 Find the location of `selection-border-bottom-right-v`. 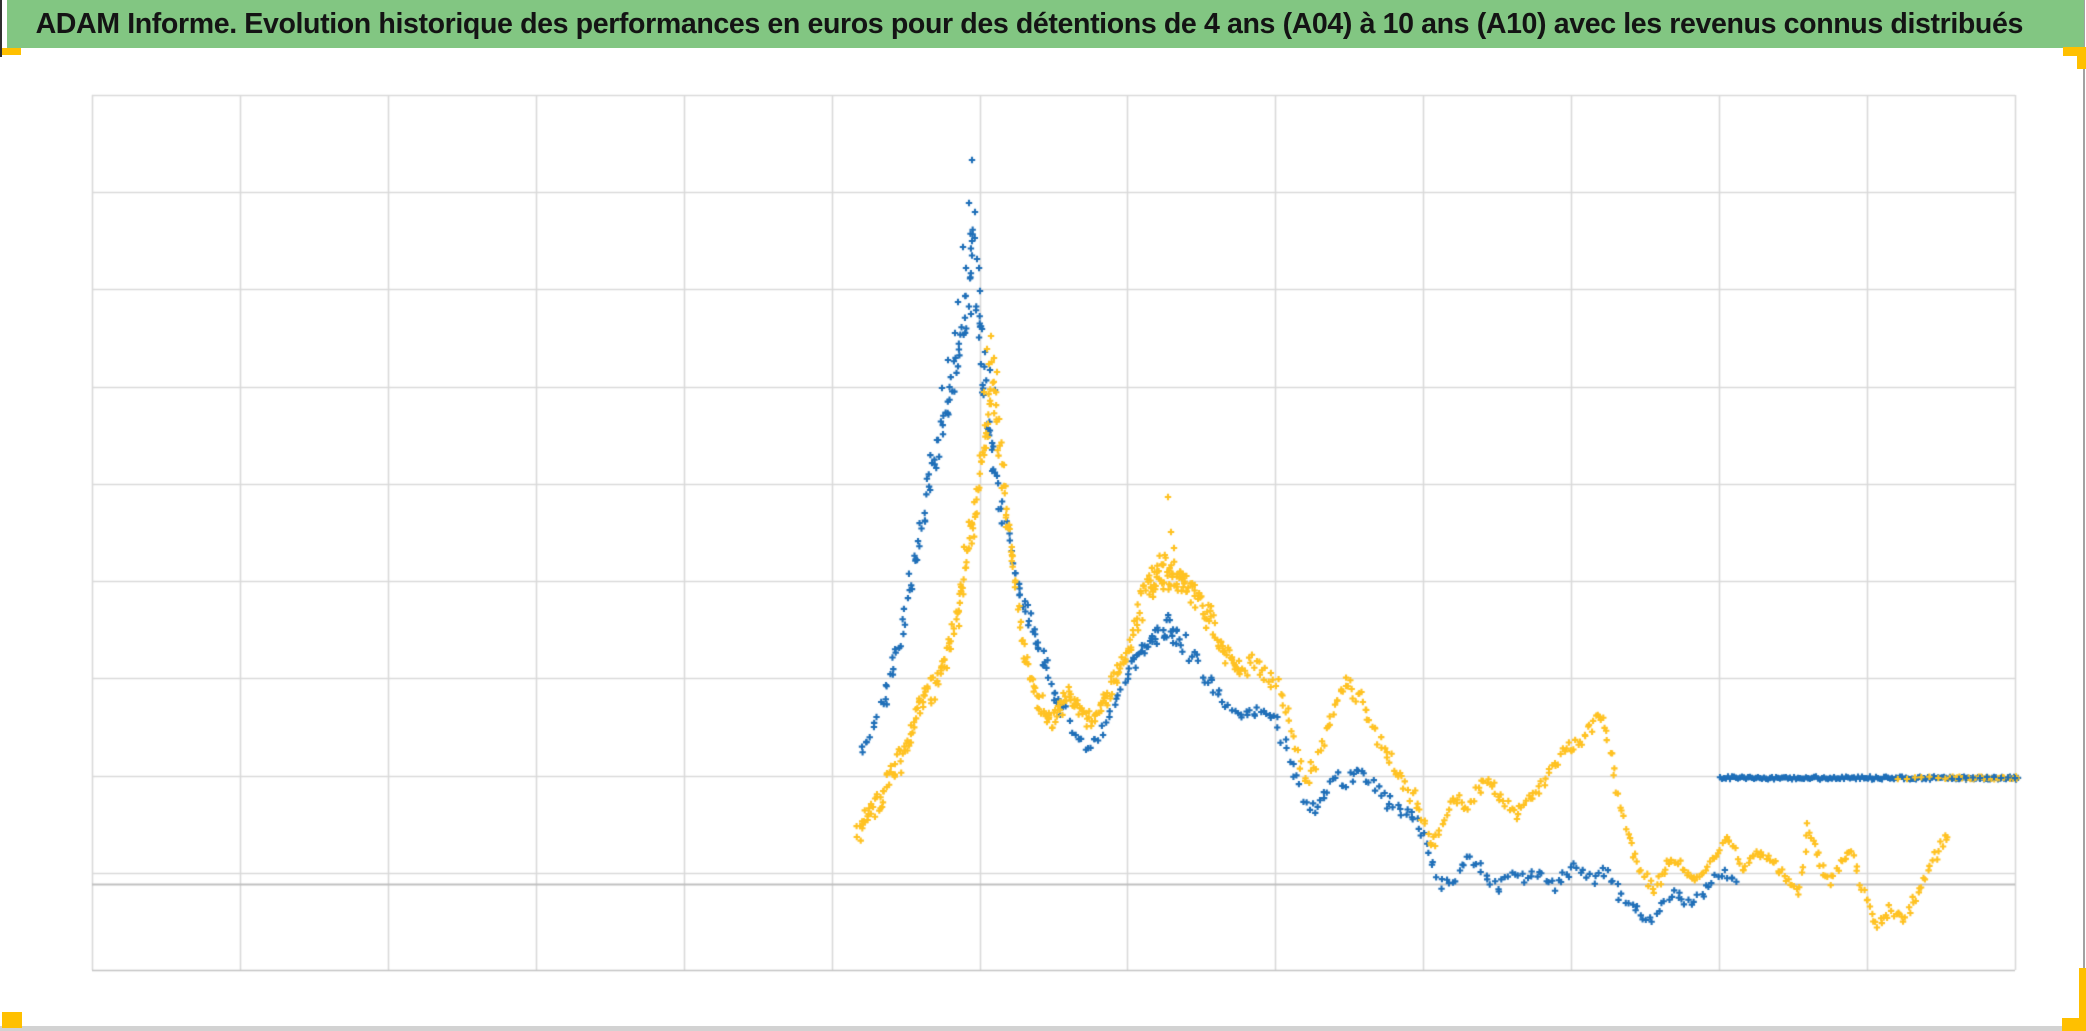

selection-border-bottom-right-v is located at coordinates (2082, 999).